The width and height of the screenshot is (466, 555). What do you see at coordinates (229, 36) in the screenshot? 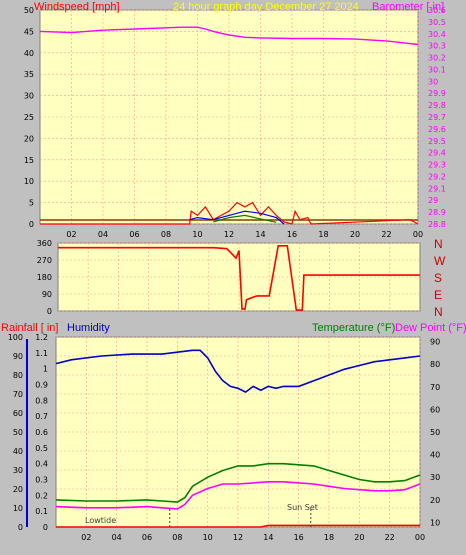
I see `barometer-line` at bounding box center [229, 36].